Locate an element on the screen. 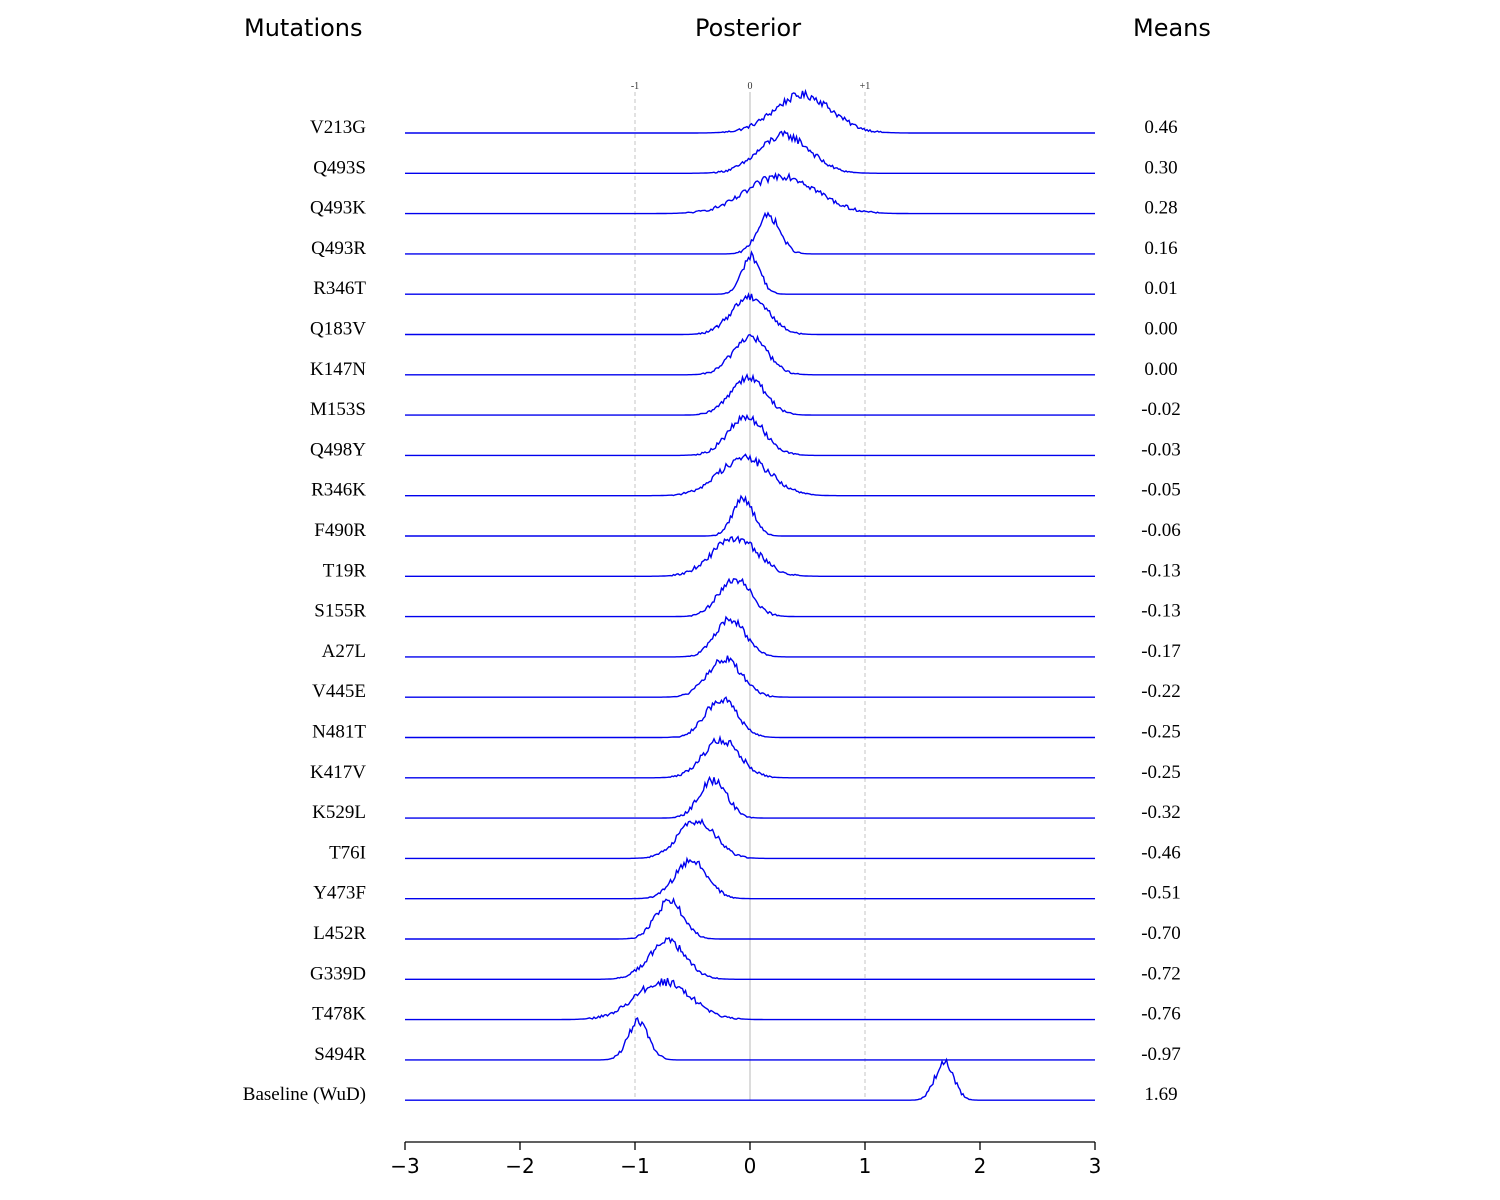  mean-value-22: -0.76 is located at coordinates (1161, 1014).